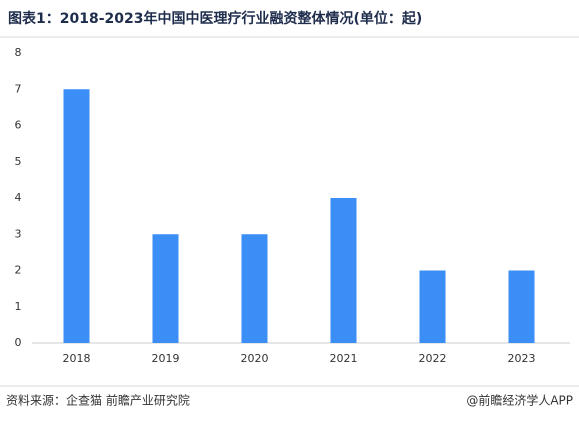  Describe the element at coordinates (18, 161) in the screenshot. I see `y-tick-label: 5` at that location.